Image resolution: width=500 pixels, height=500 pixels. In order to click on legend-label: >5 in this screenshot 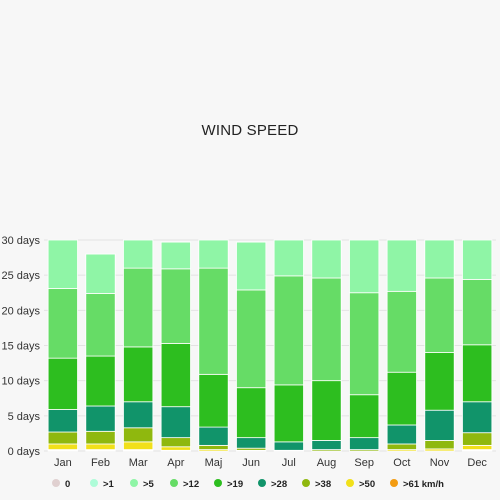, I will do `click(149, 484)`.